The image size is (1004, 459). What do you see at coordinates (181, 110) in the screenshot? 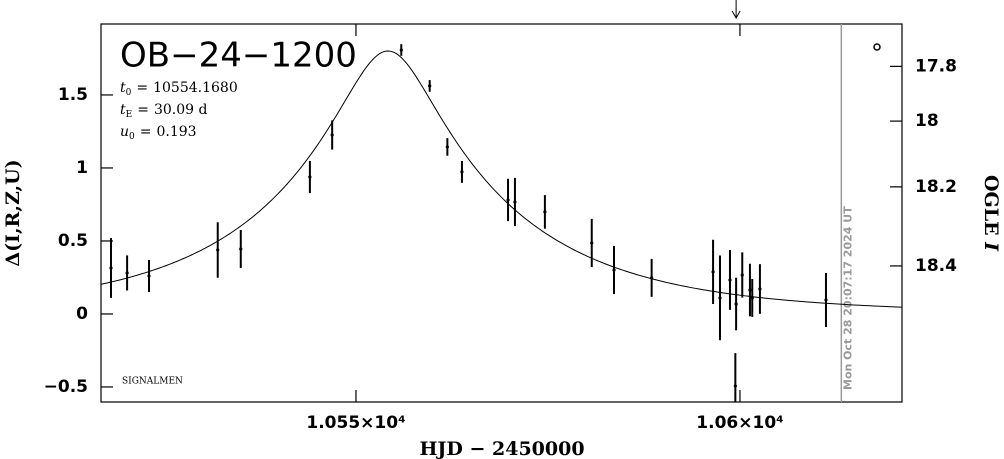
I see `param-value: 30.09 d` at bounding box center [181, 110].